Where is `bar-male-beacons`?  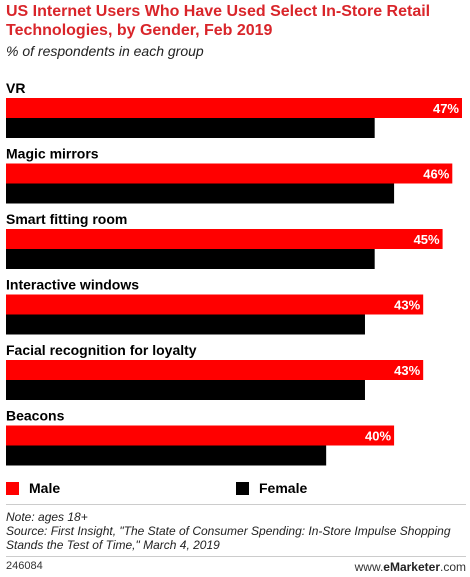
bar-male-beacons is located at coordinates (200, 435).